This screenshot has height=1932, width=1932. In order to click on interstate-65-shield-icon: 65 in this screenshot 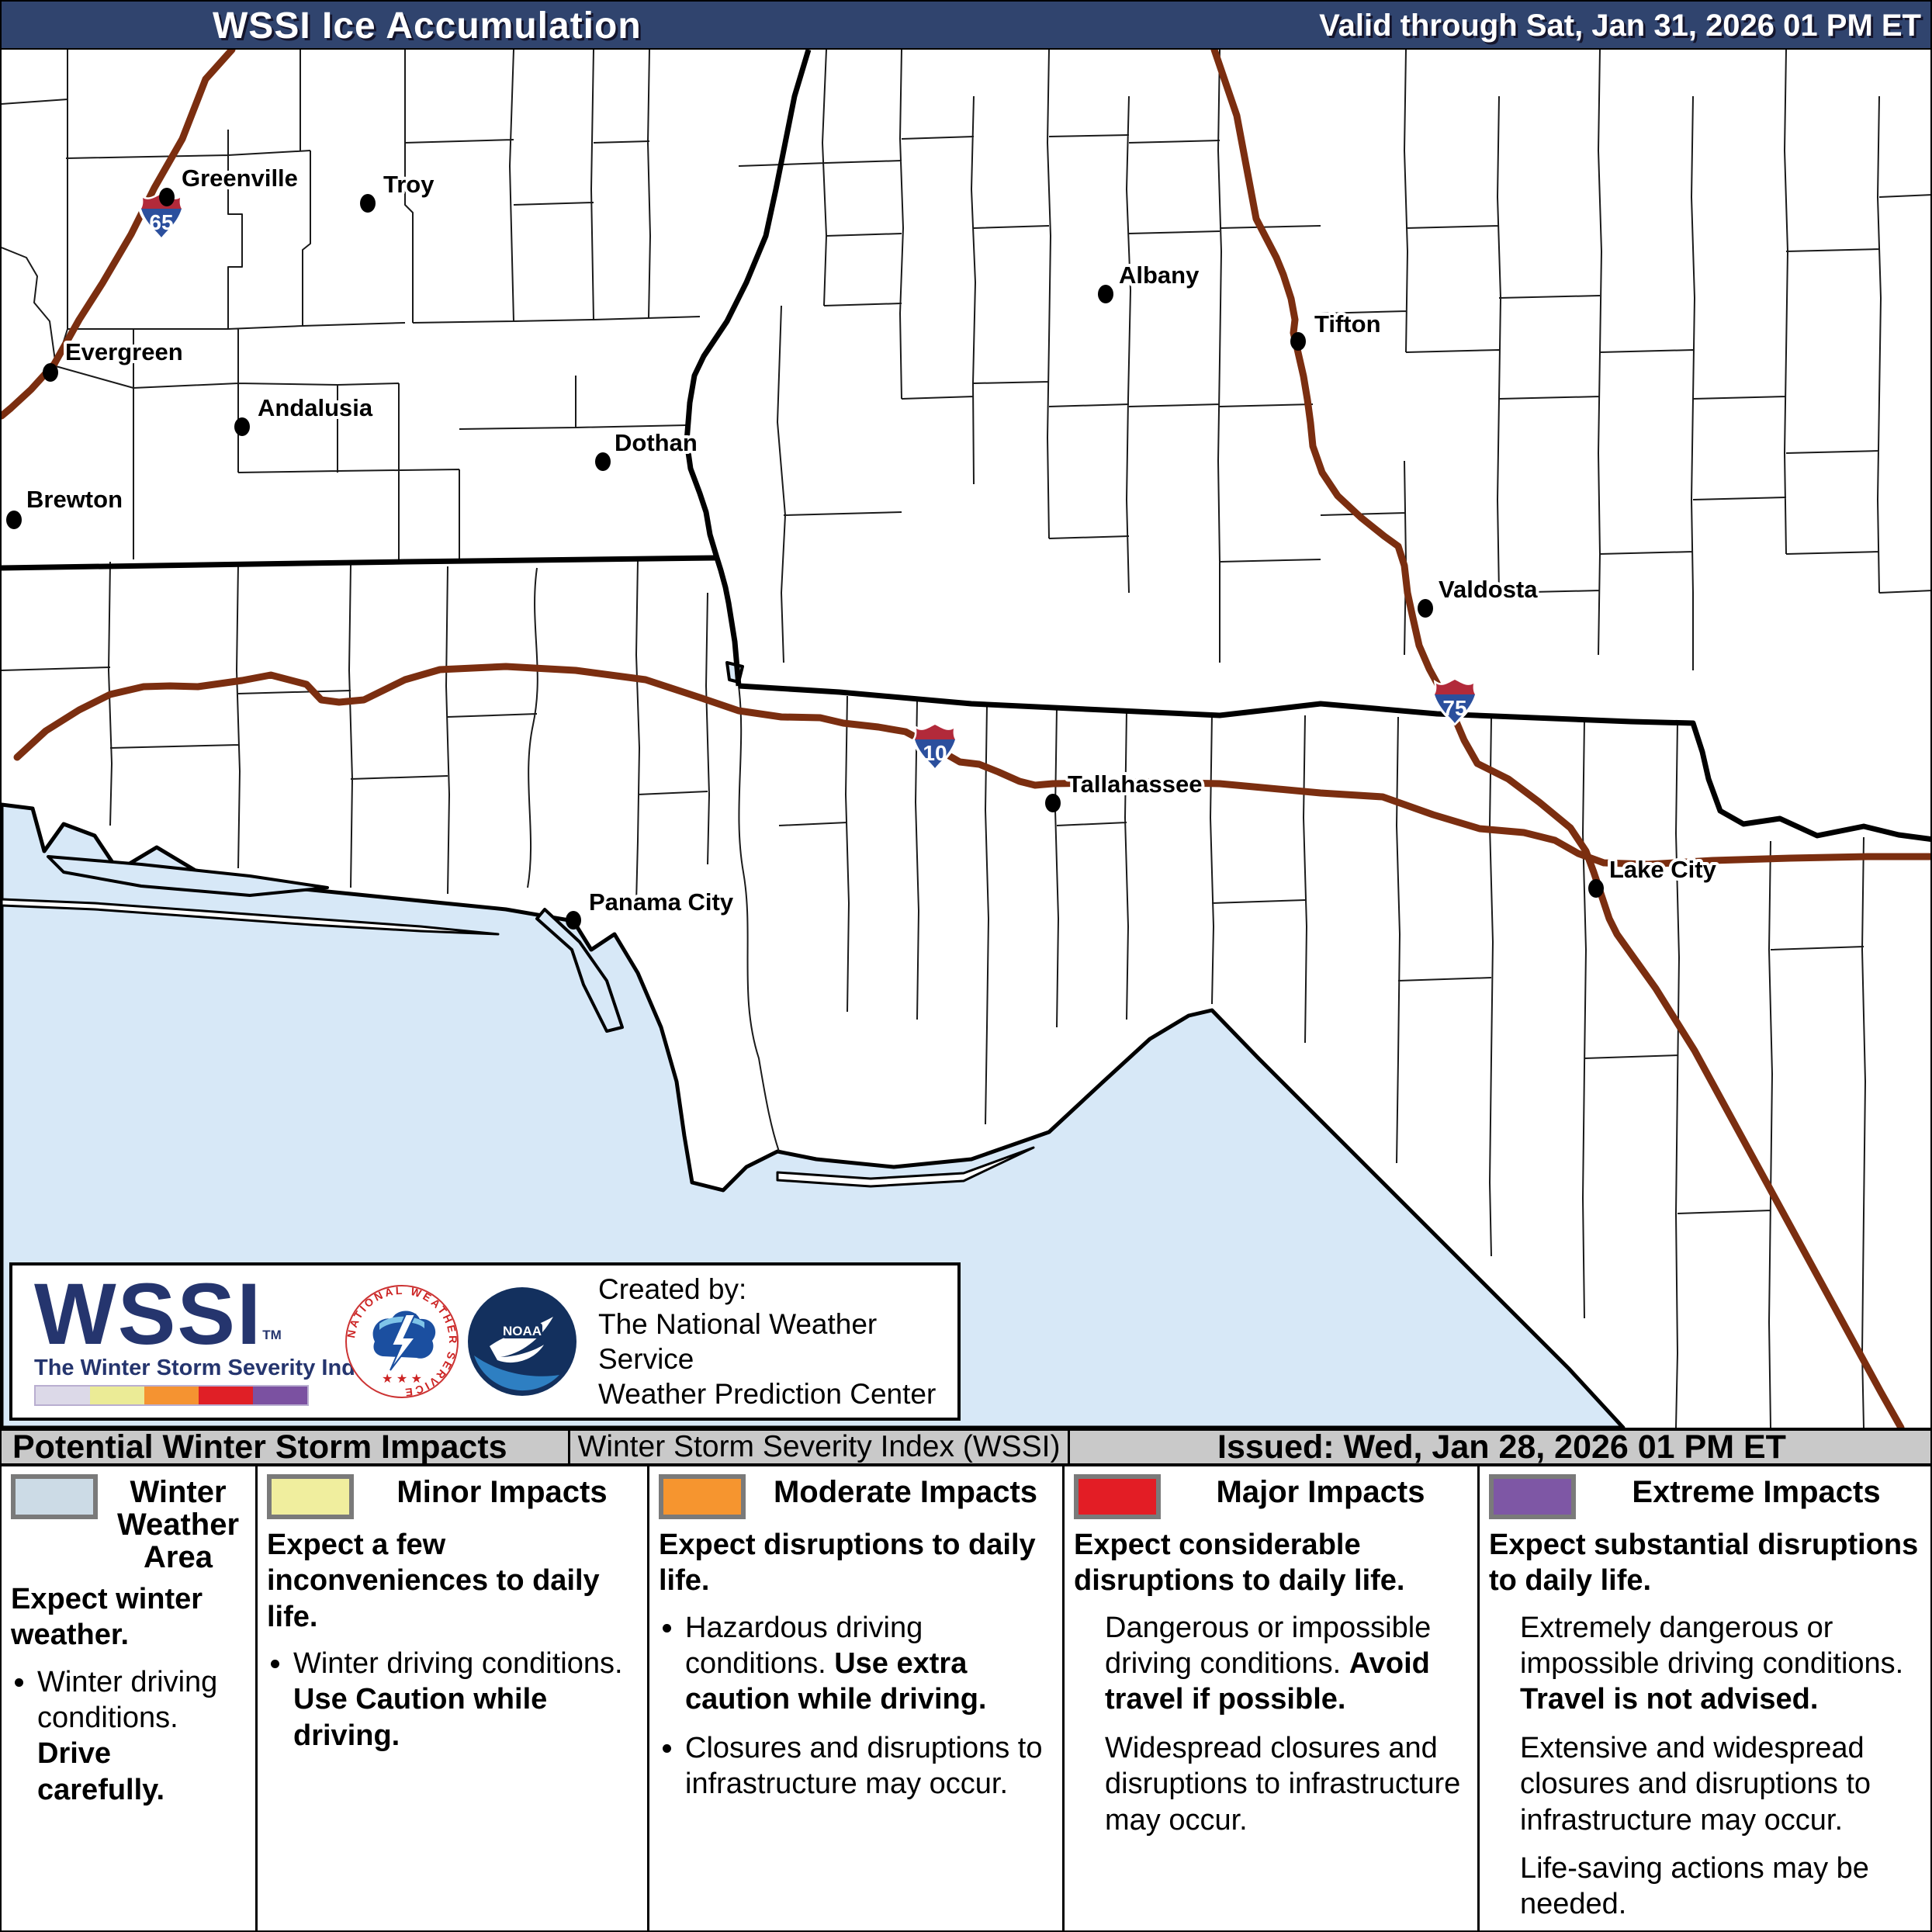, I will do `click(161, 217)`.